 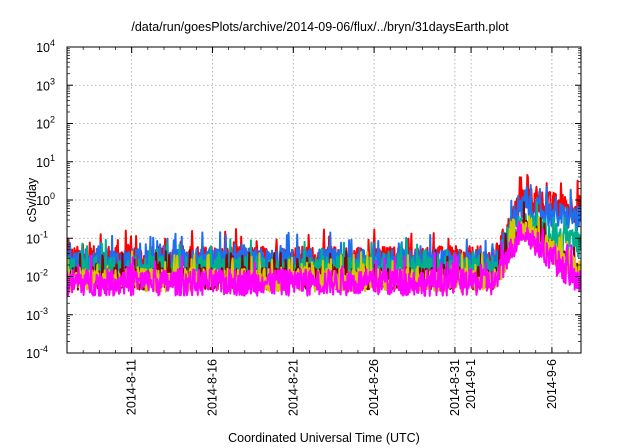 I want to click on y-tick-label: 10⁴, so click(x=45, y=46).